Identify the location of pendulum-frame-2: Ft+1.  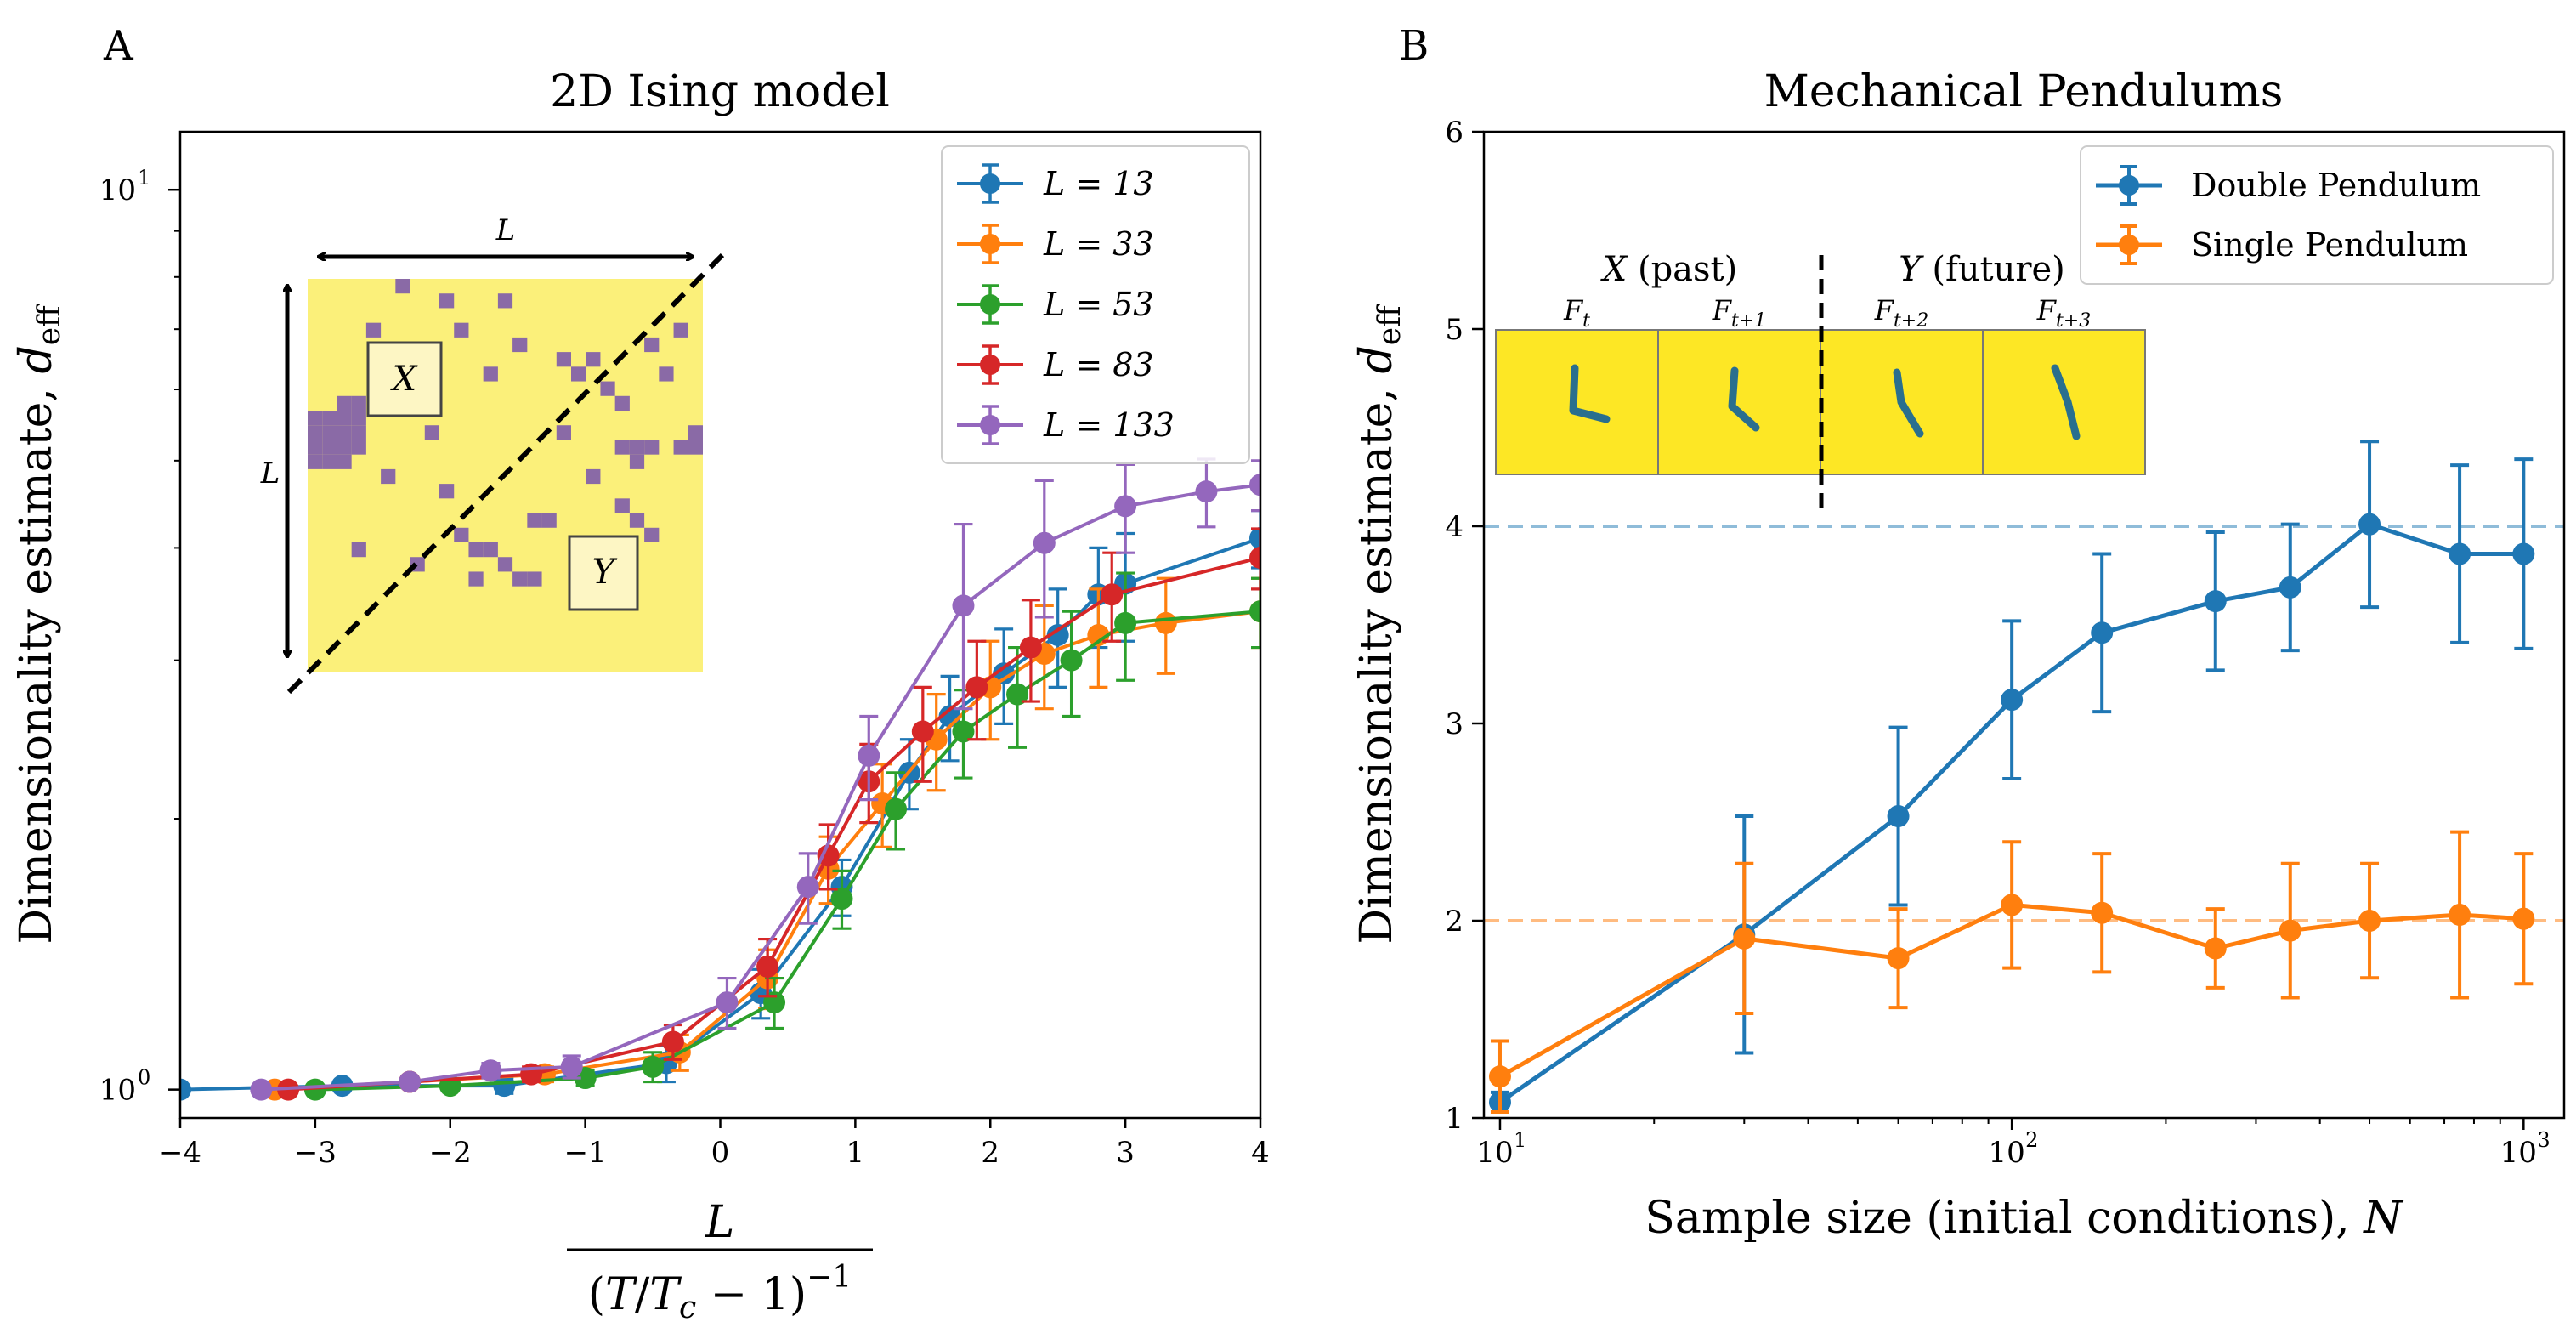
(1739, 384).